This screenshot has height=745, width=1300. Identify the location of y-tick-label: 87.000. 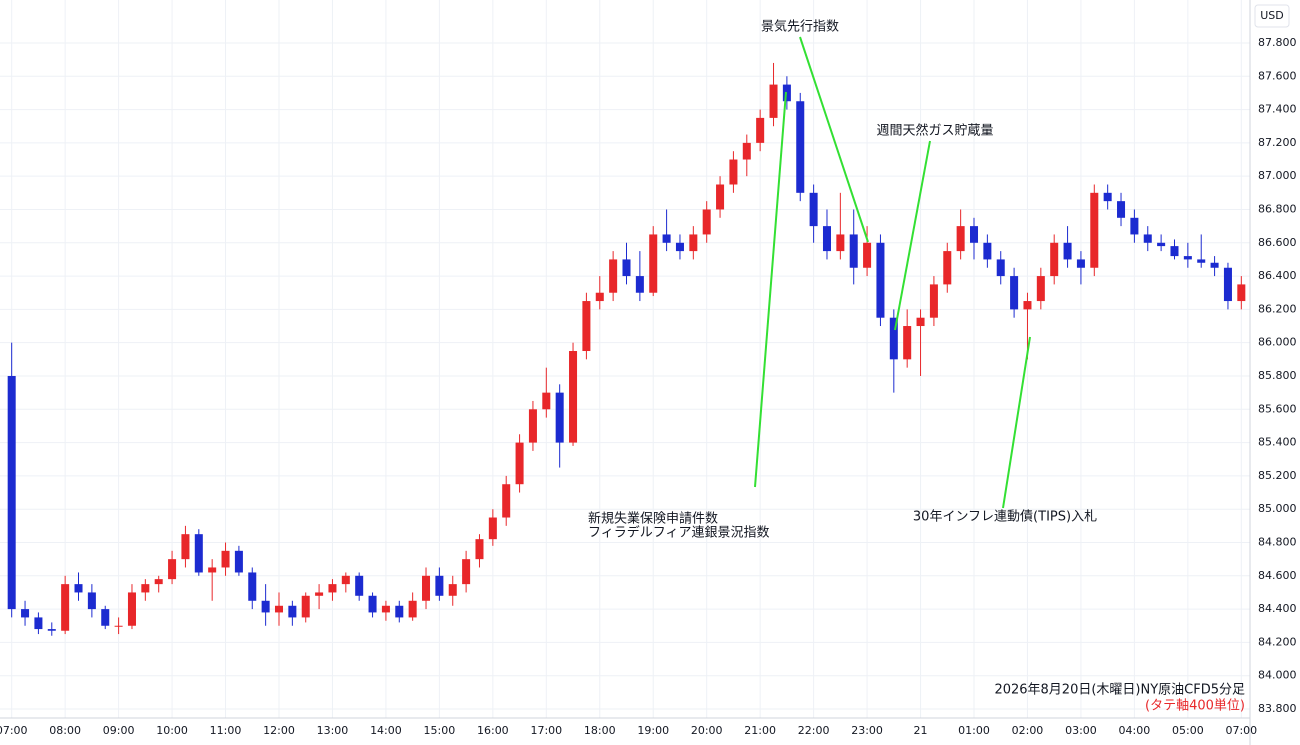
(1277, 175).